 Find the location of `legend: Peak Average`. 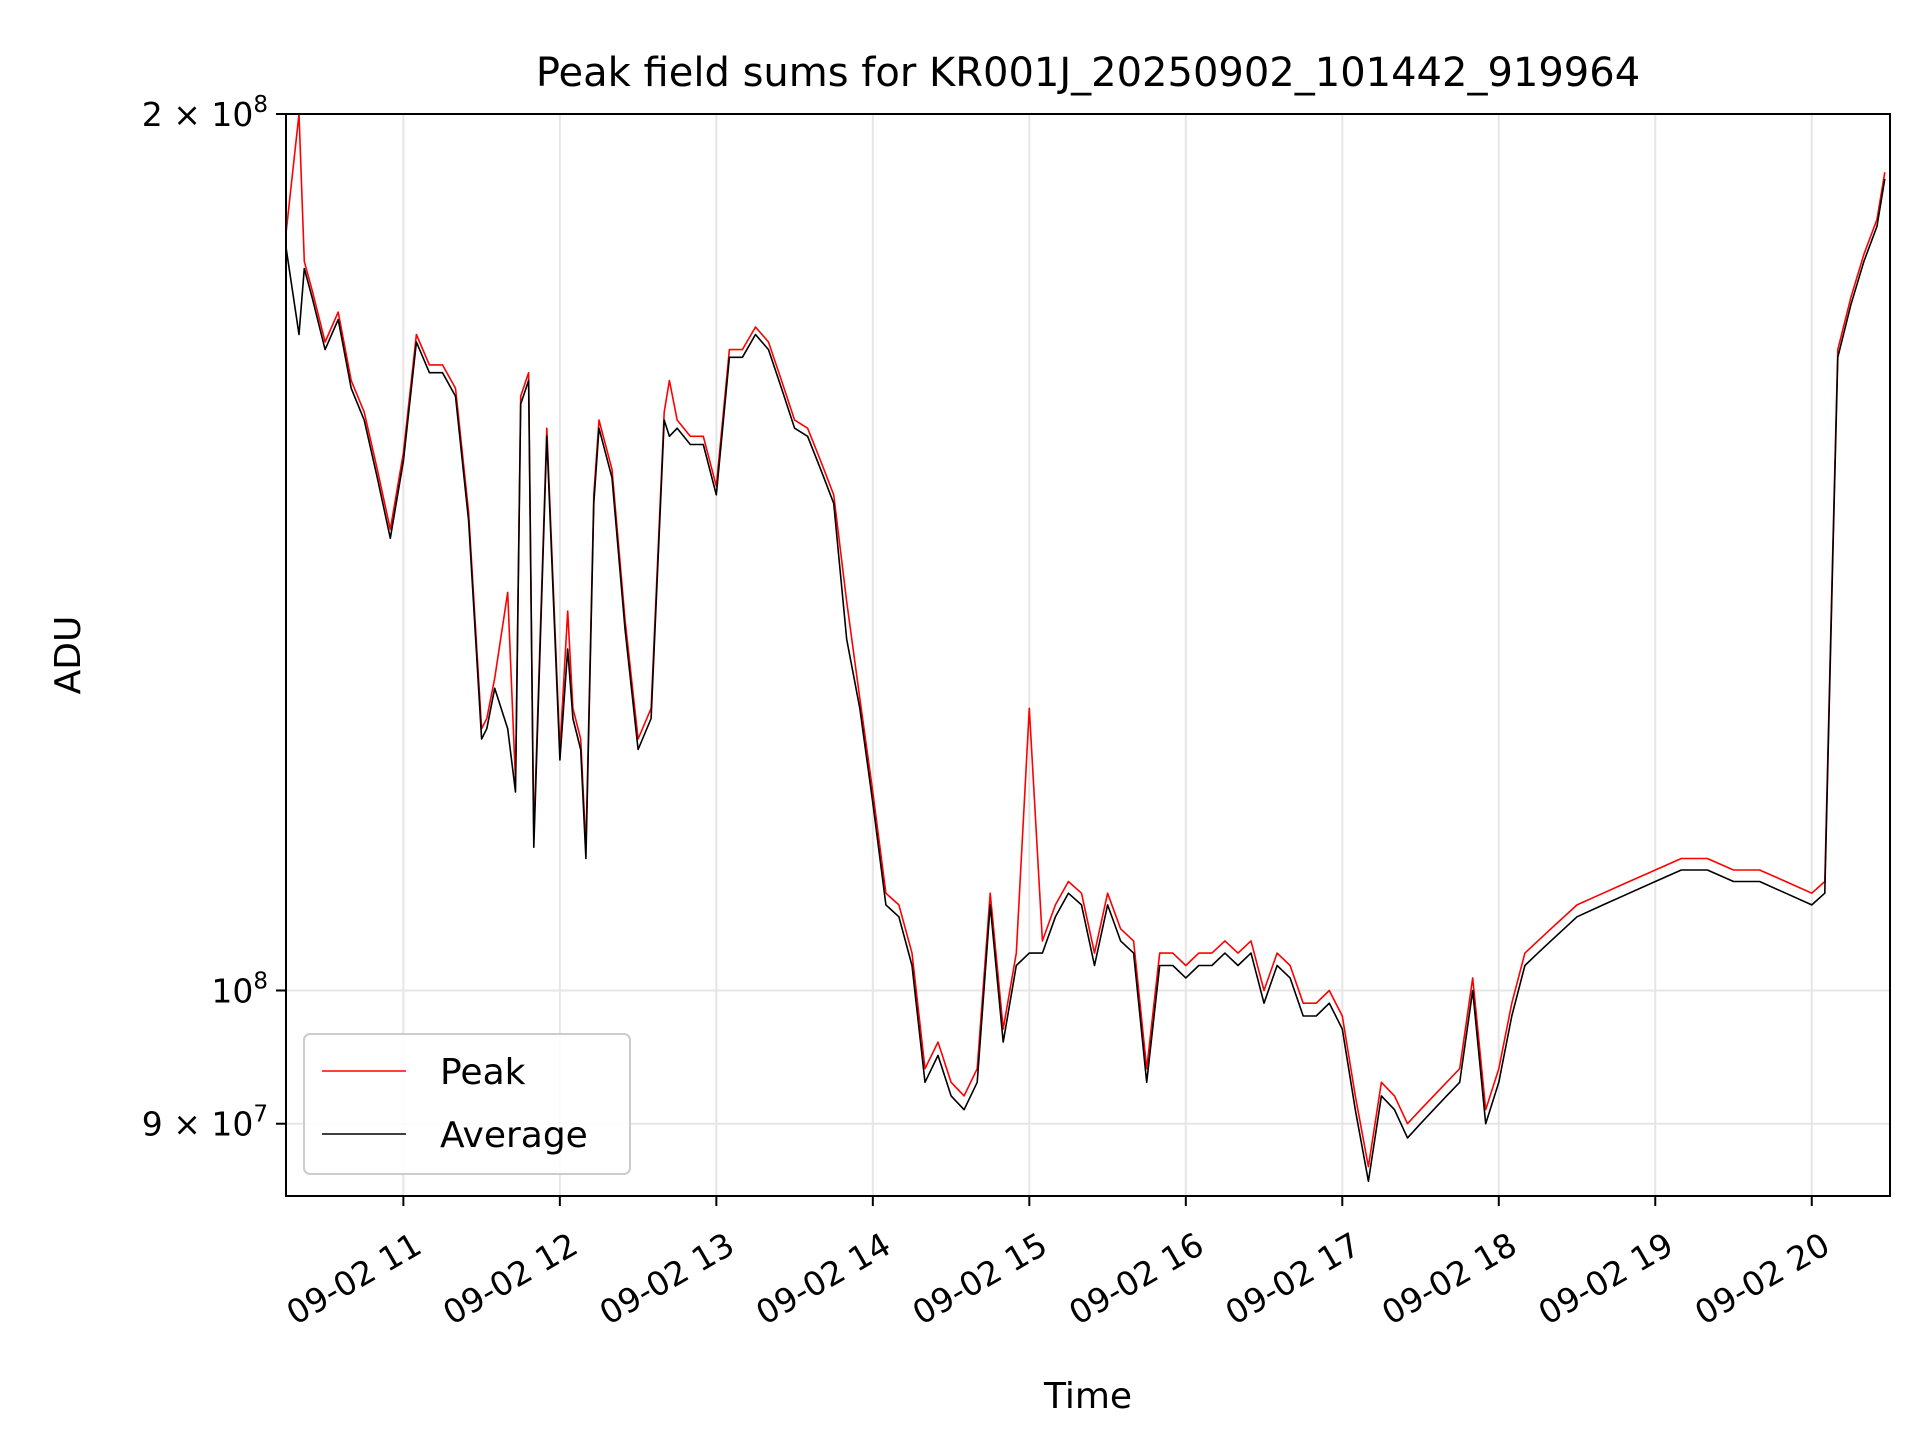

legend: Peak Average is located at coordinates (467, 1104).